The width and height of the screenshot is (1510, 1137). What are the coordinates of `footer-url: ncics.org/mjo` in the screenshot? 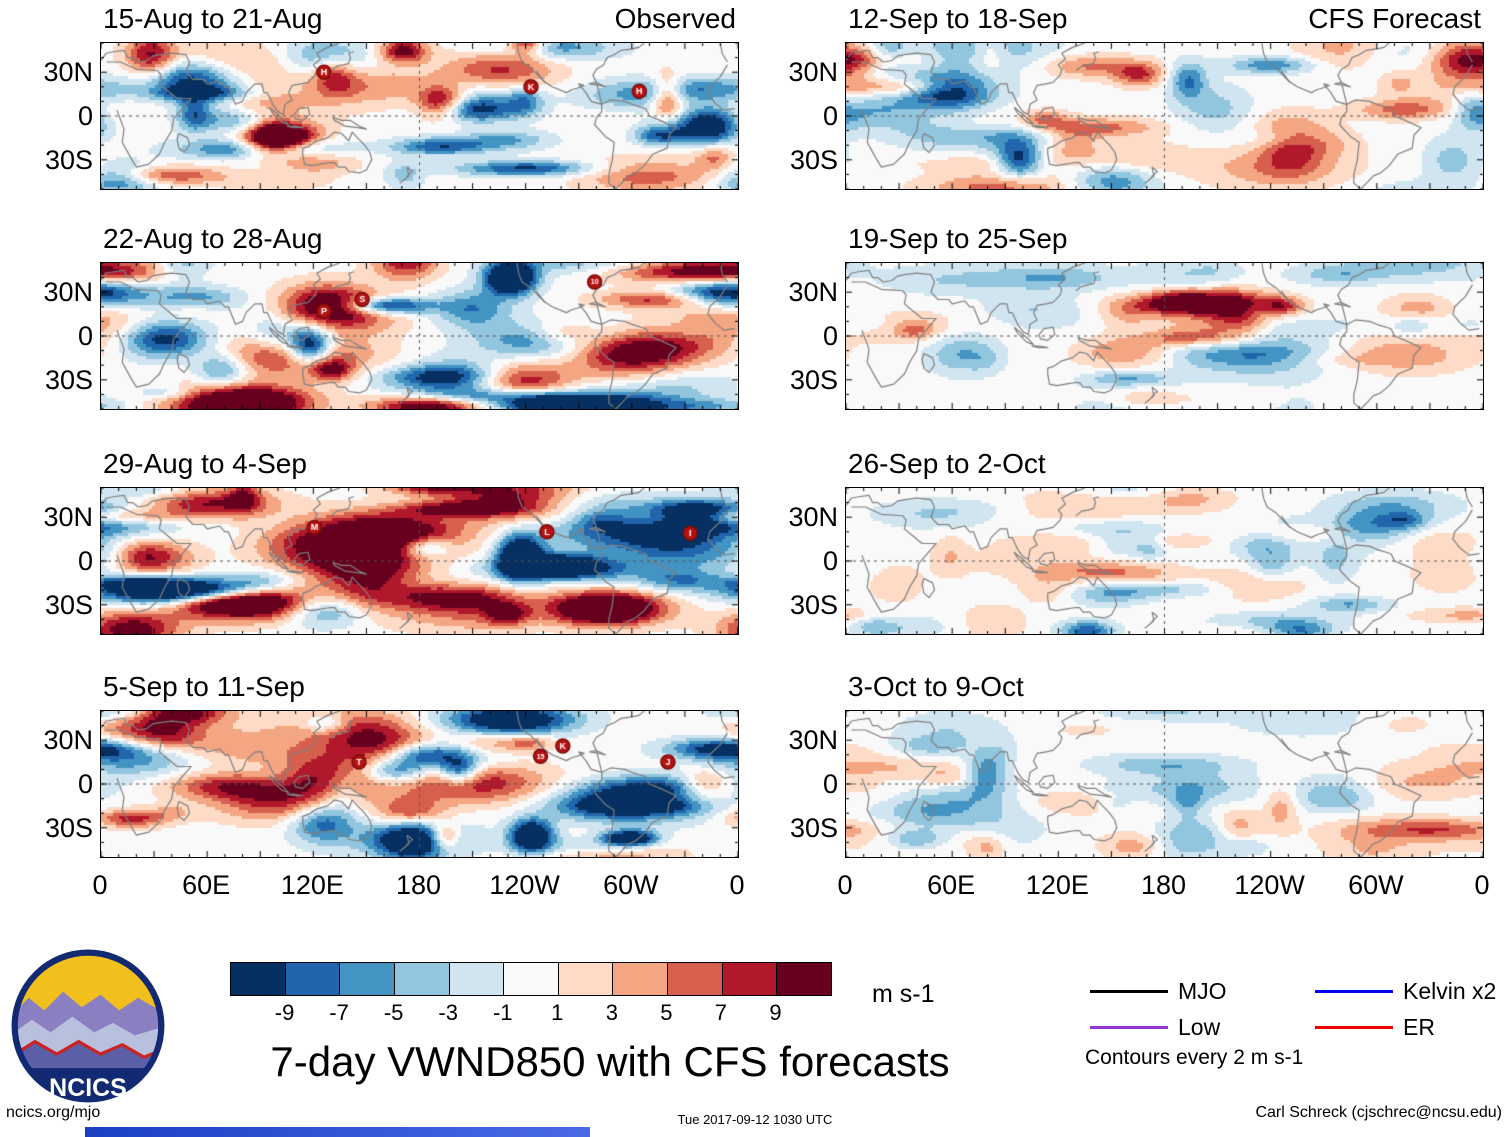 It's located at (53, 1112).